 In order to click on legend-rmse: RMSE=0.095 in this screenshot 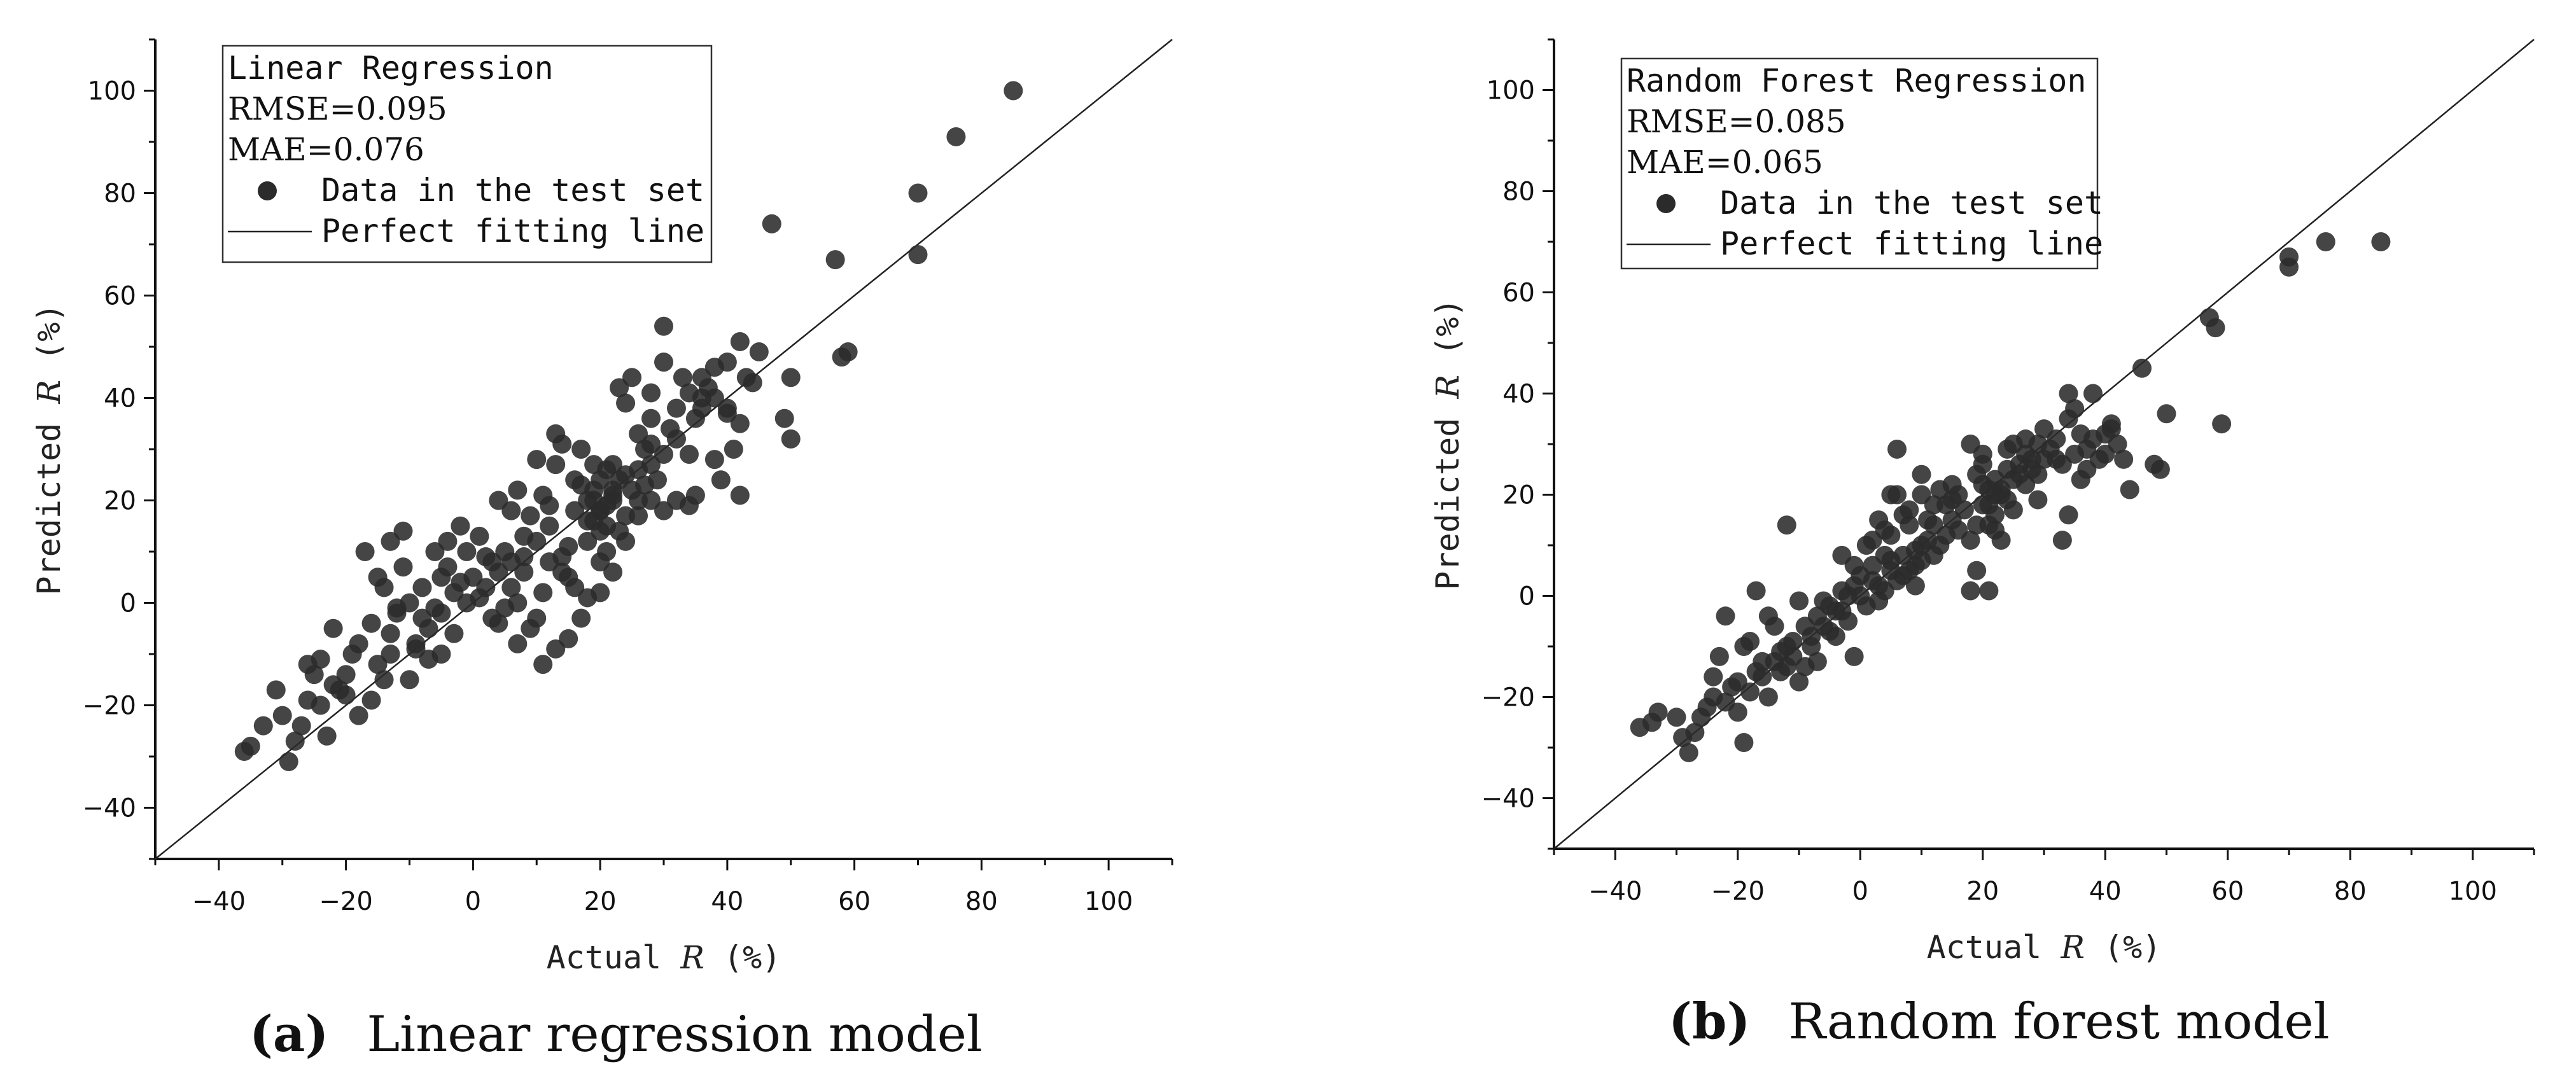, I will do `click(337, 109)`.